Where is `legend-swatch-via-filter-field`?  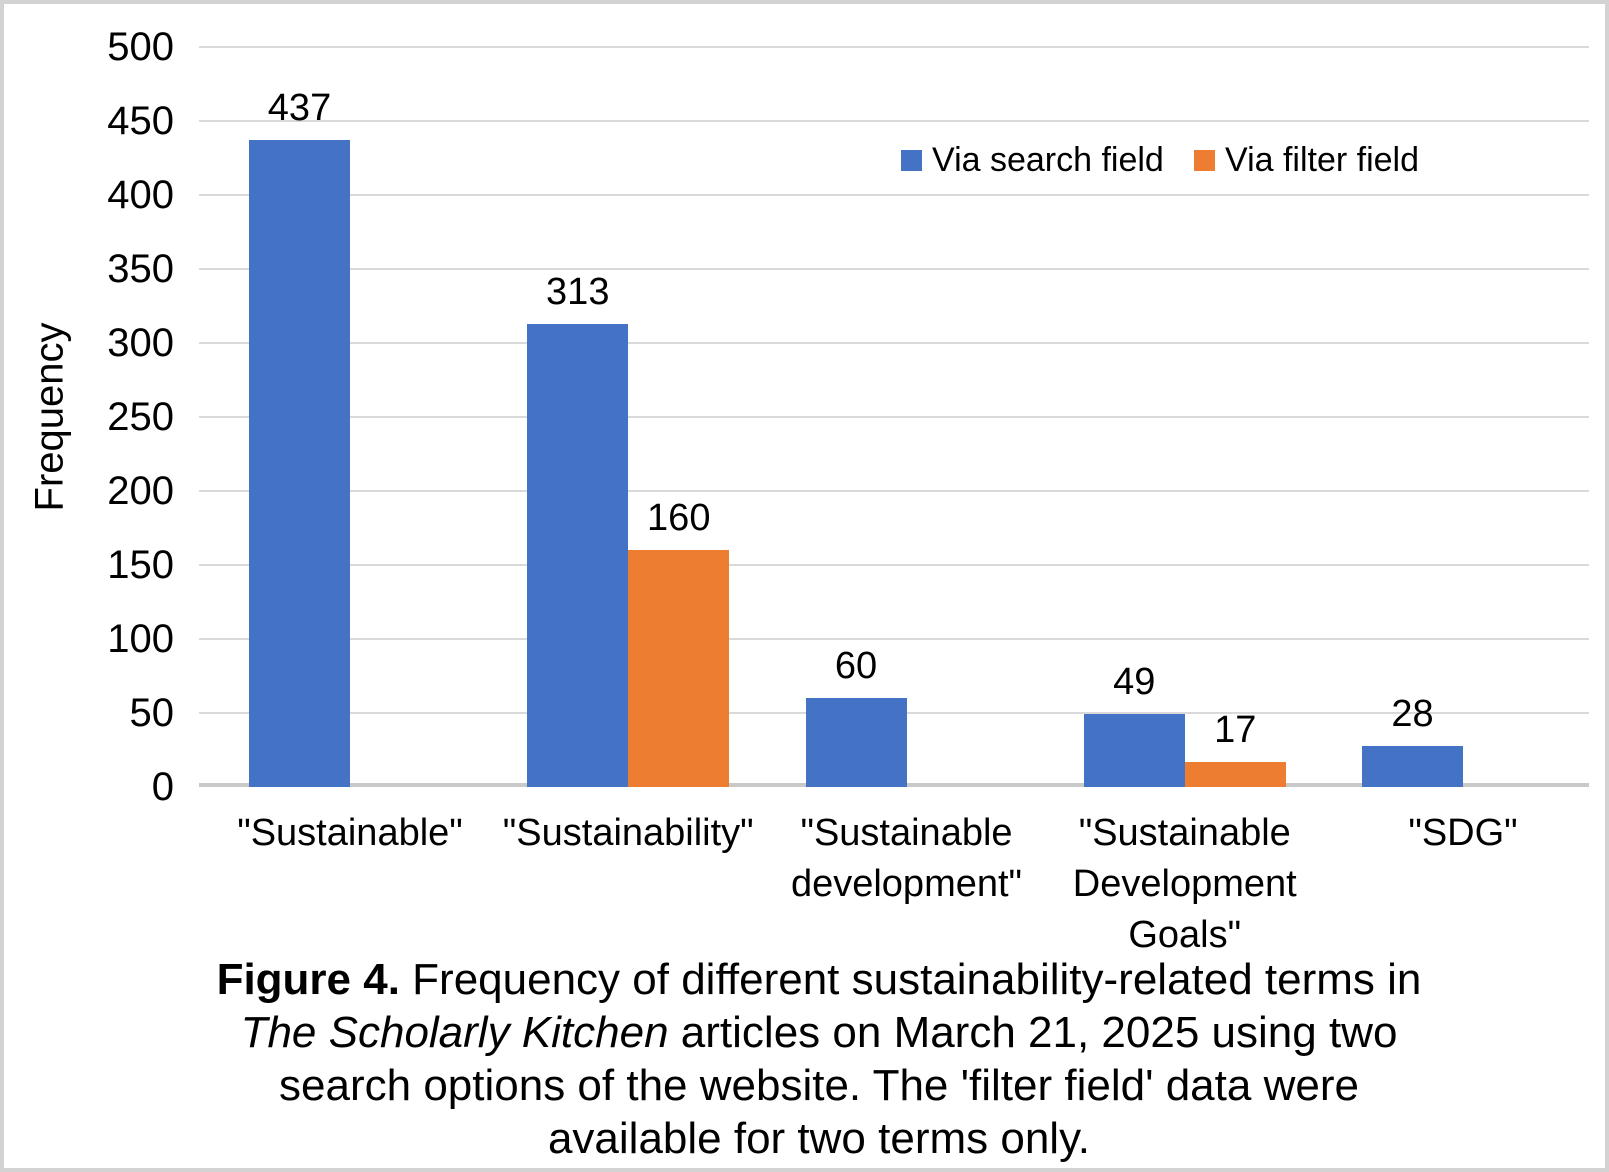
legend-swatch-via-filter-field is located at coordinates (1204, 160).